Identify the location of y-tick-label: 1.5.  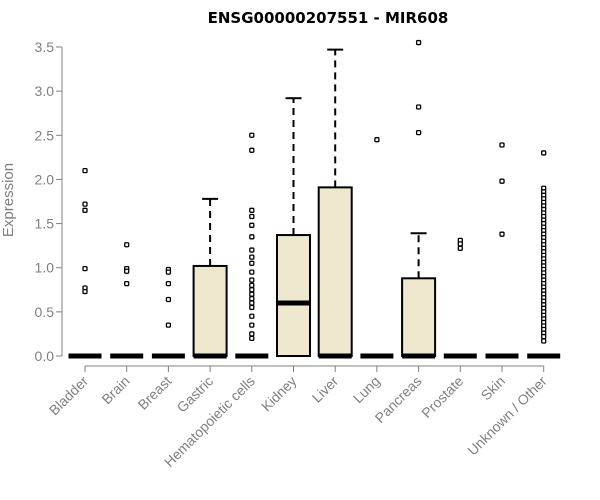
(45, 224).